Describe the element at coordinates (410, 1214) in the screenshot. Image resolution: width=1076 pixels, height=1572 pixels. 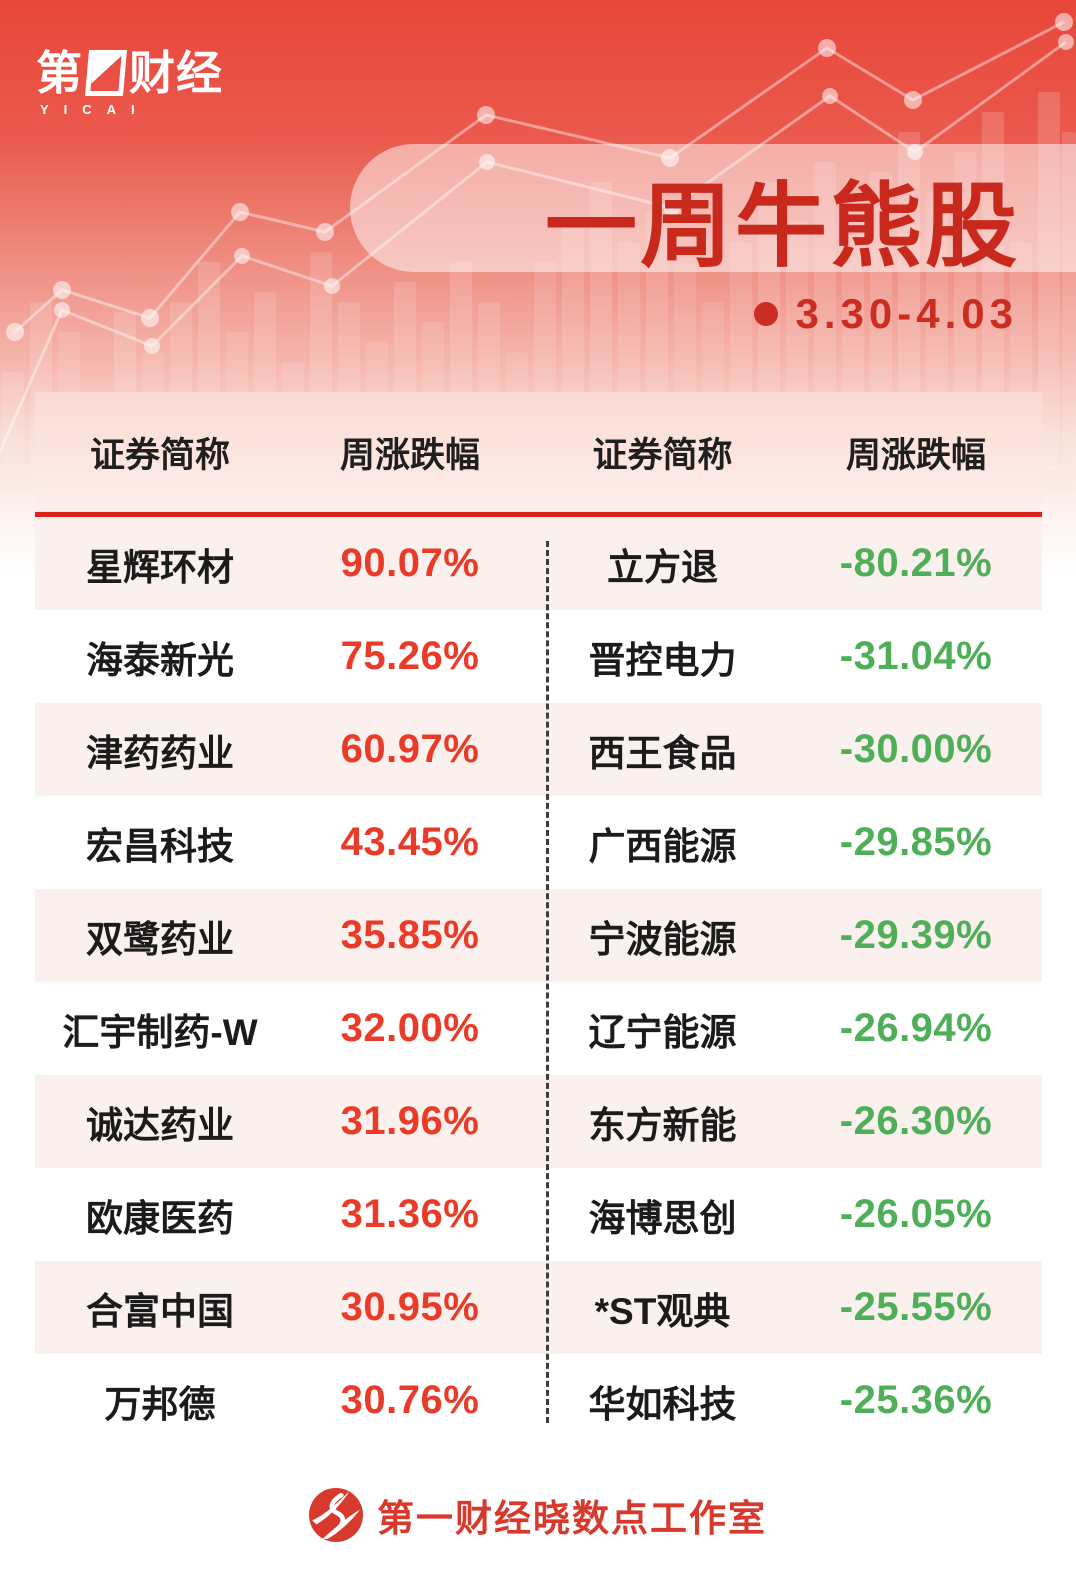
I see `gainer-change: 31.36%` at that location.